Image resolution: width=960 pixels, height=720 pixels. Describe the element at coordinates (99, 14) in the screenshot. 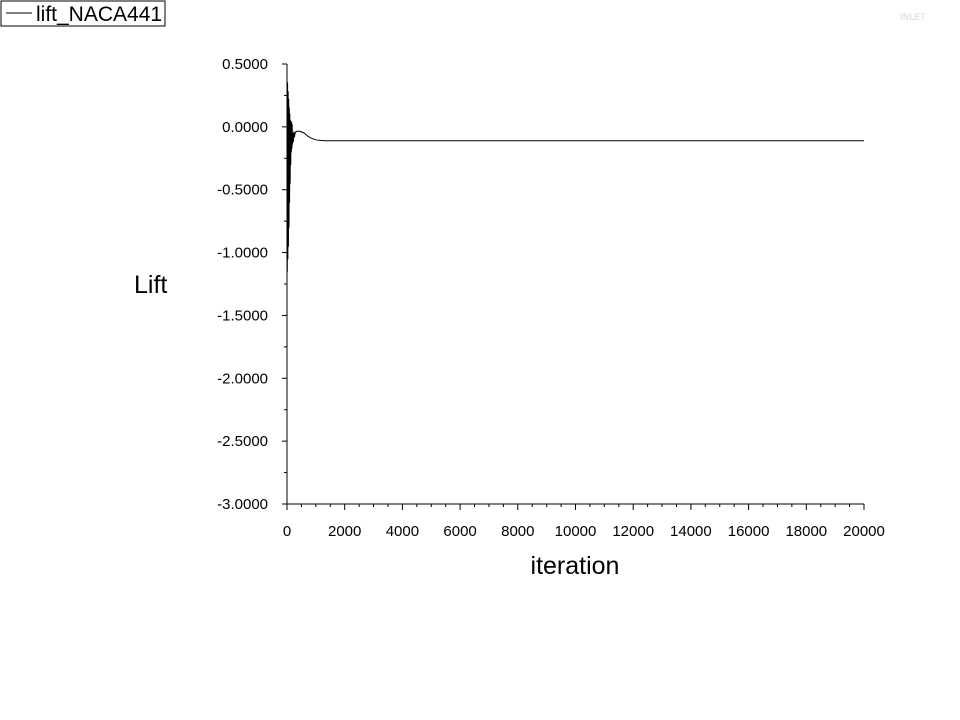

I see `legend-label: lift_NACA441` at that location.